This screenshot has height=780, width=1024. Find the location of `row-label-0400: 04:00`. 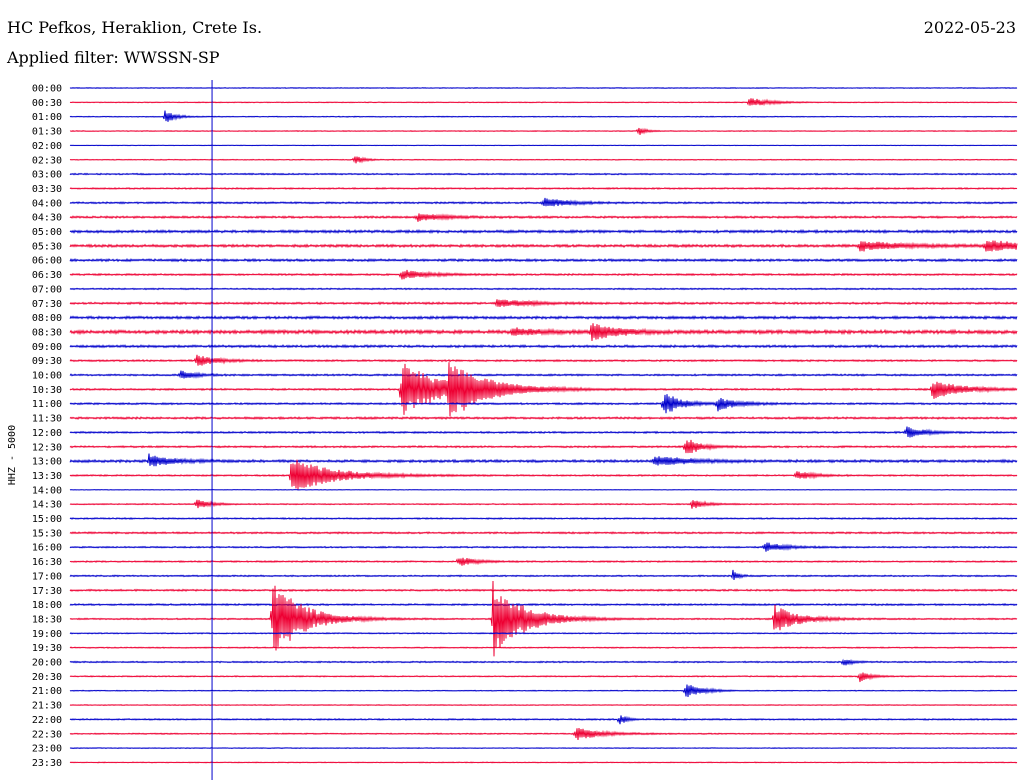

row-label-0400: 04:00 is located at coordinates (47, 203).